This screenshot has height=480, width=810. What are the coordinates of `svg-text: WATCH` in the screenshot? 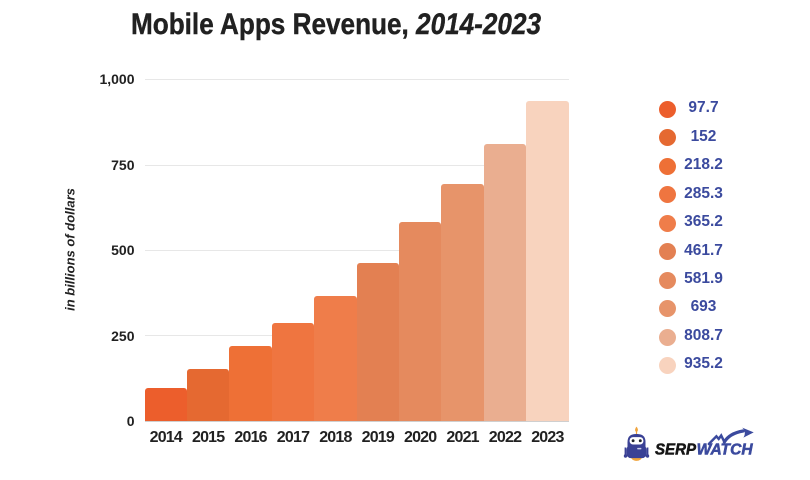 It's located at (725, 450).